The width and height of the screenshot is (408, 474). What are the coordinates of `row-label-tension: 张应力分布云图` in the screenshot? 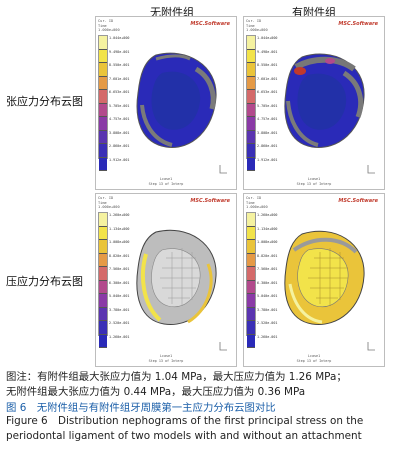 It's located at (44, 101).